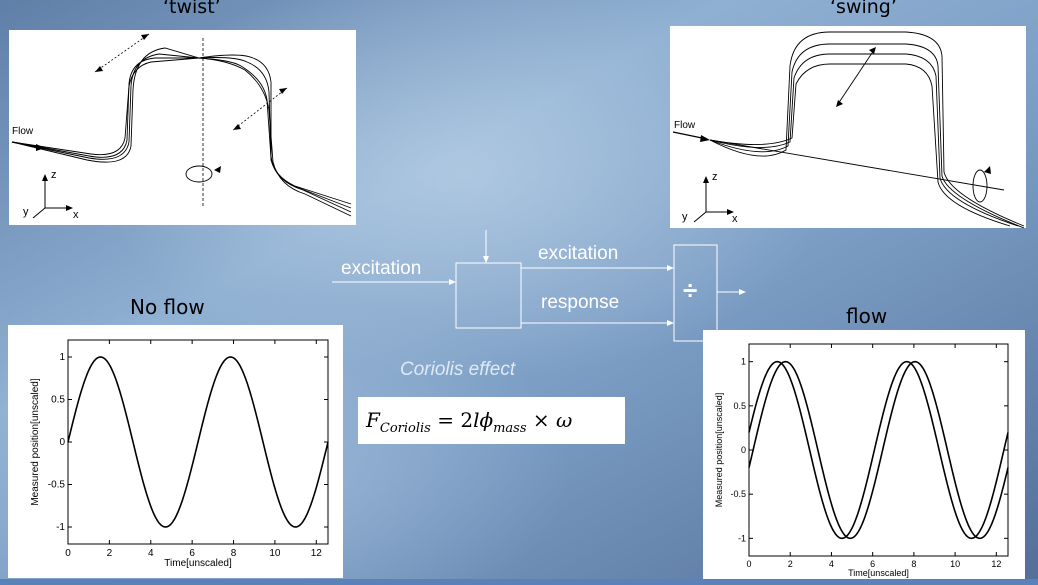 The height and width of the screenshot is (585, 1038). What do you see at coordinates (690, 290) in the screenshot?
I see `divide-symbol: ÷` at bounding box center [690, 290].